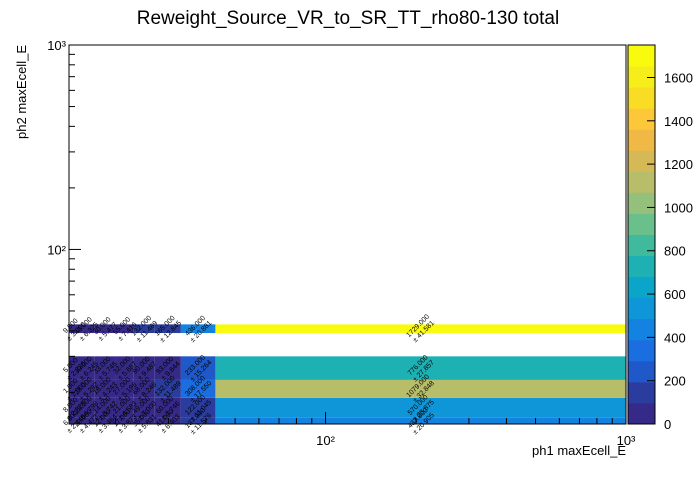 The width and height of the screenshot is (696, 477). I want to click on y-tick-label: 10², so click(56, 249).